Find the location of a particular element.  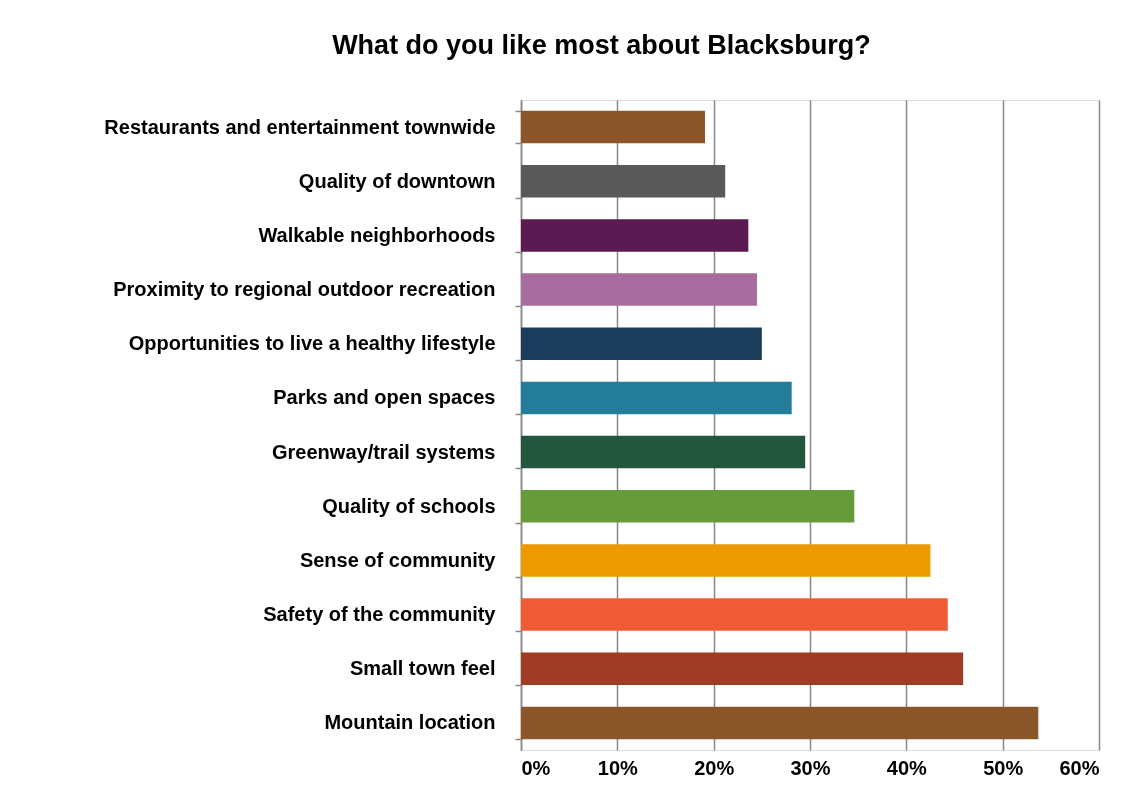

x-tick-label: 0% is located at coordinates (536, 767).